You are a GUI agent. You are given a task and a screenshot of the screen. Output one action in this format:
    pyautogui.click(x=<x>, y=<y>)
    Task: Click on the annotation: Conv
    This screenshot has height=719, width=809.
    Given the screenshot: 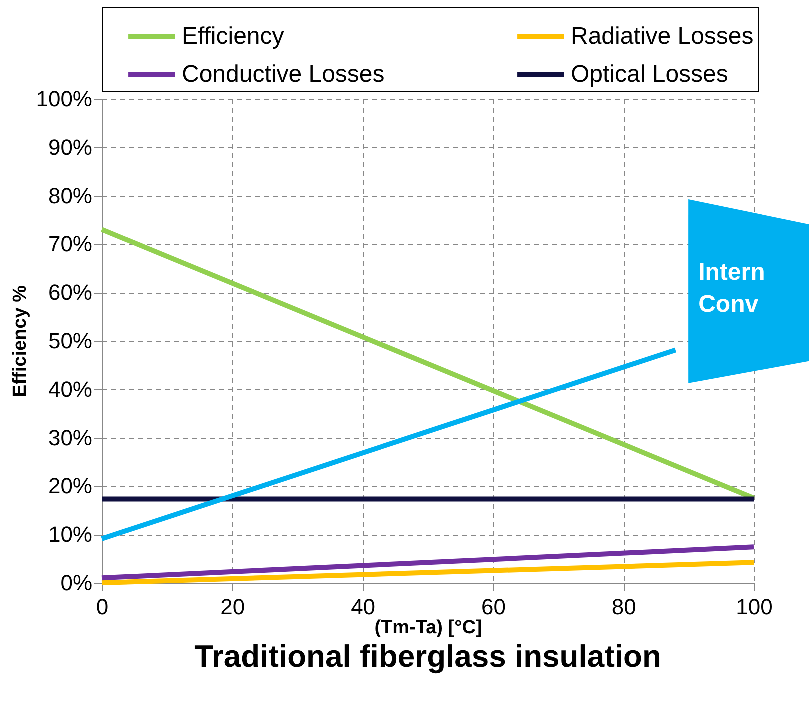 What is the action you would take?
    pyautogui.click(x=728, y=305)
    